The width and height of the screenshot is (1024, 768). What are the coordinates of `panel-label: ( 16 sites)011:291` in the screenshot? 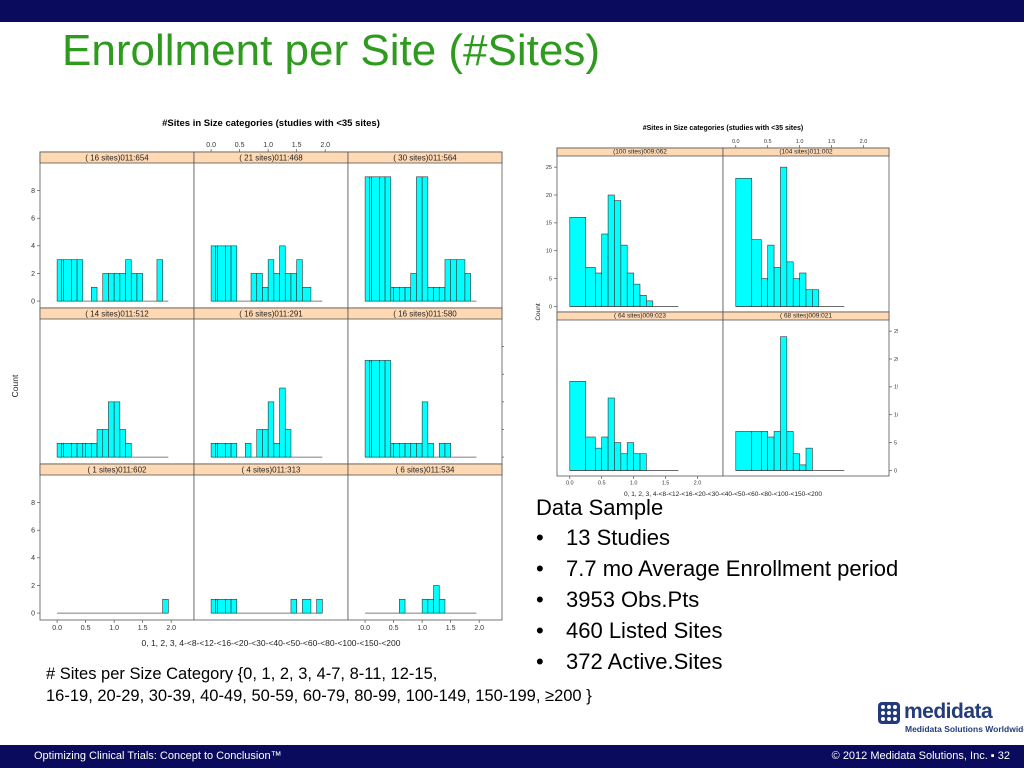 It's located at (271, 314).